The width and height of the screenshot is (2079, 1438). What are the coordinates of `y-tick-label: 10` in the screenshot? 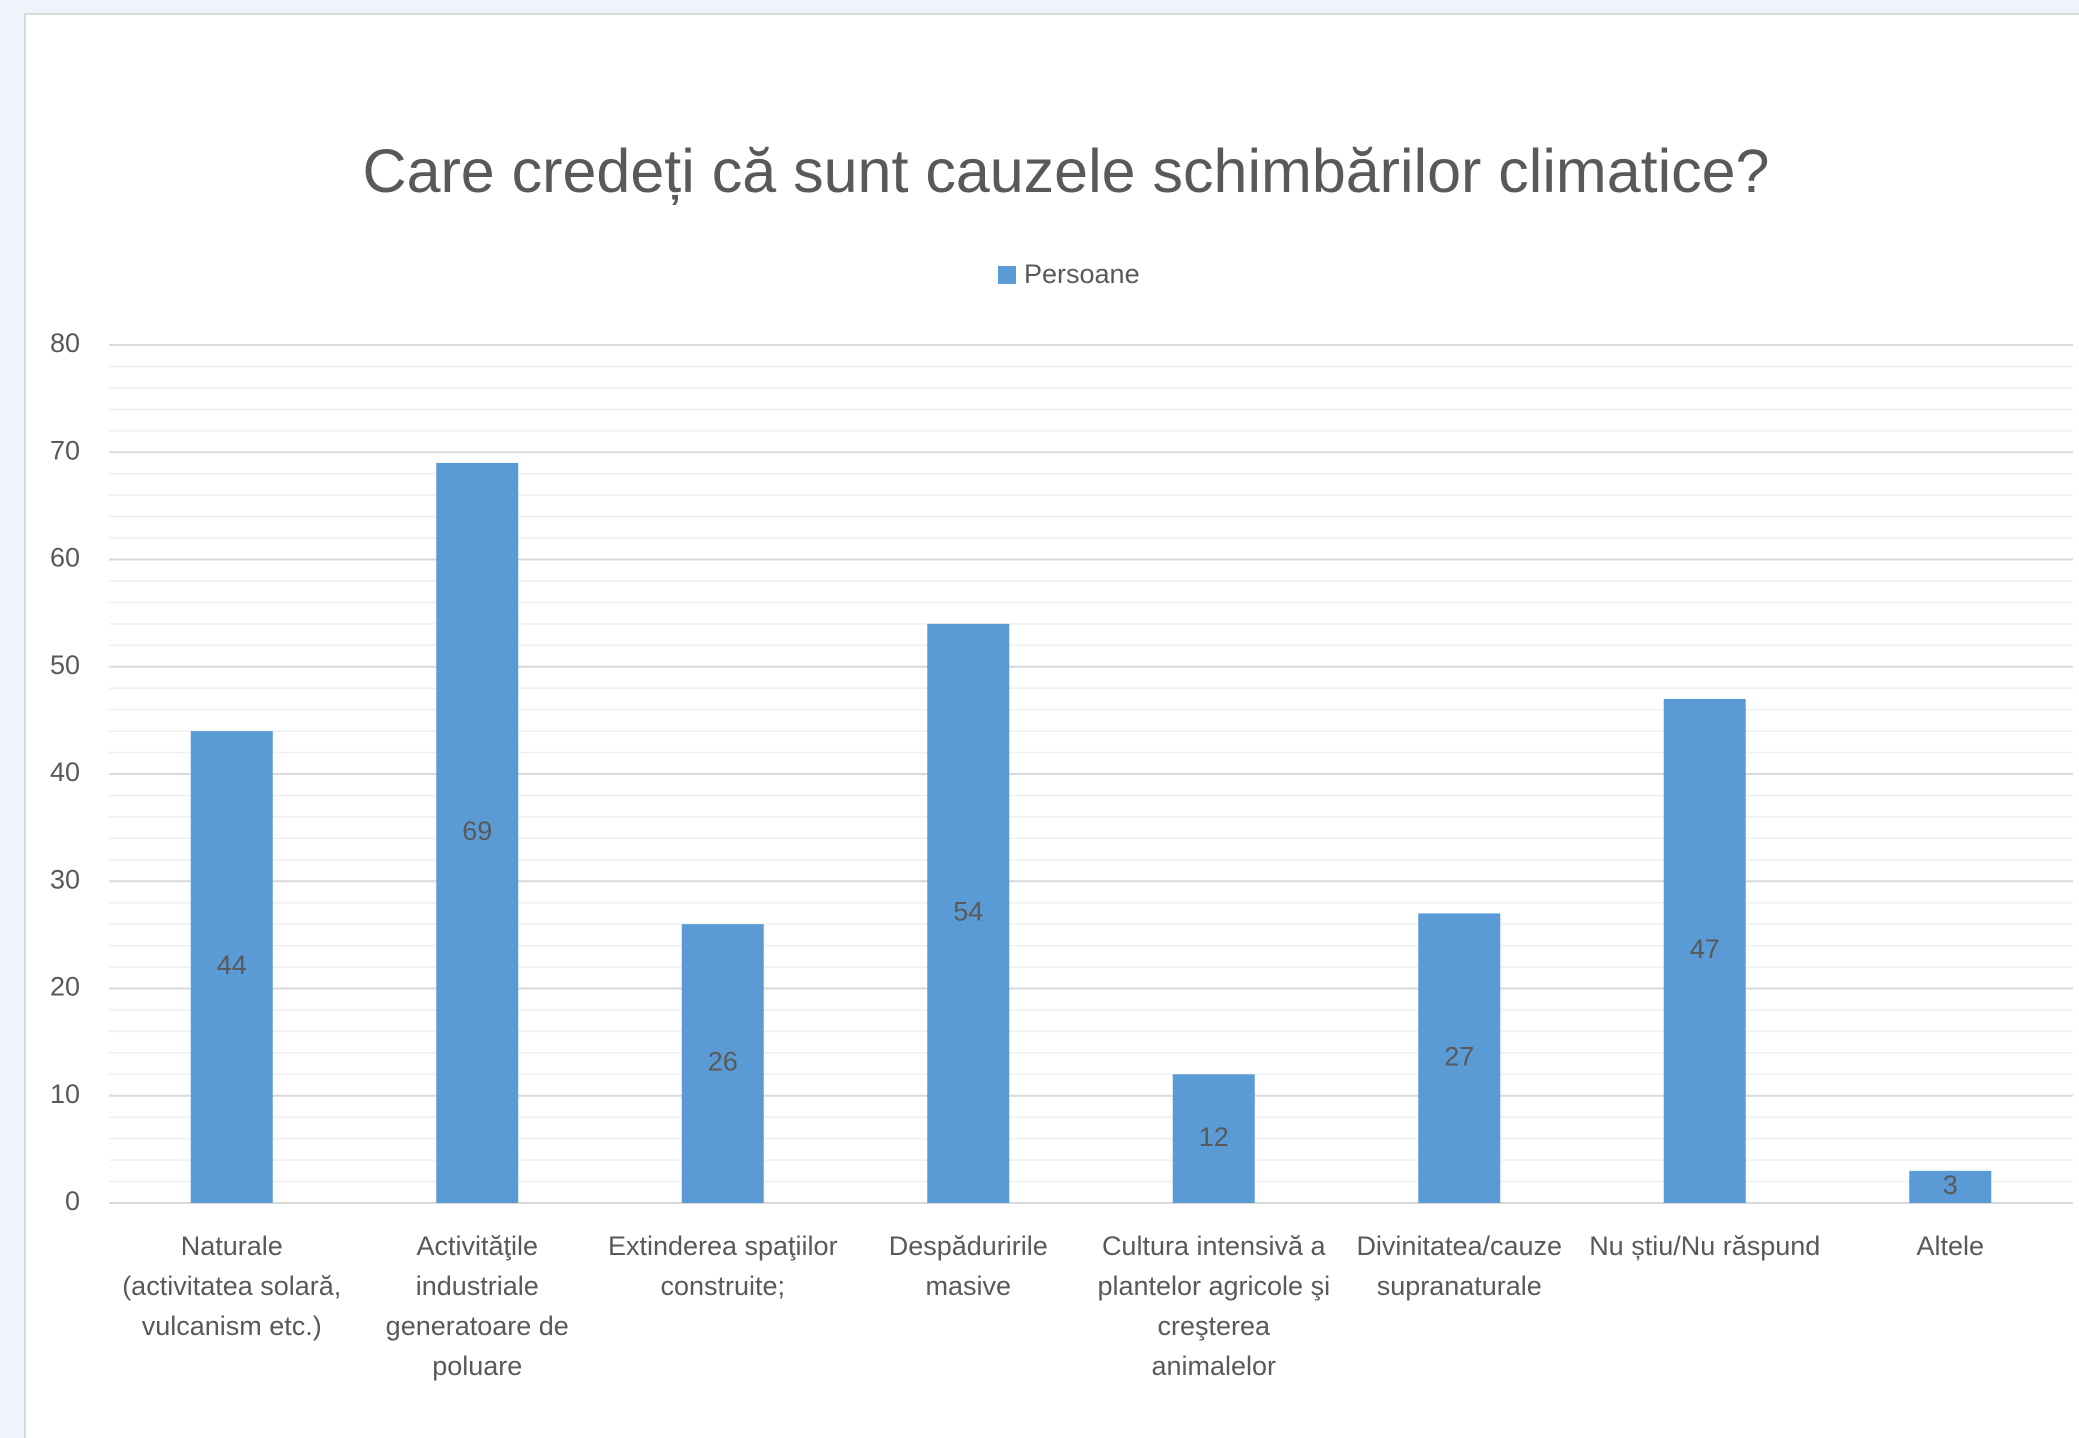 It's located at (65, 1094).